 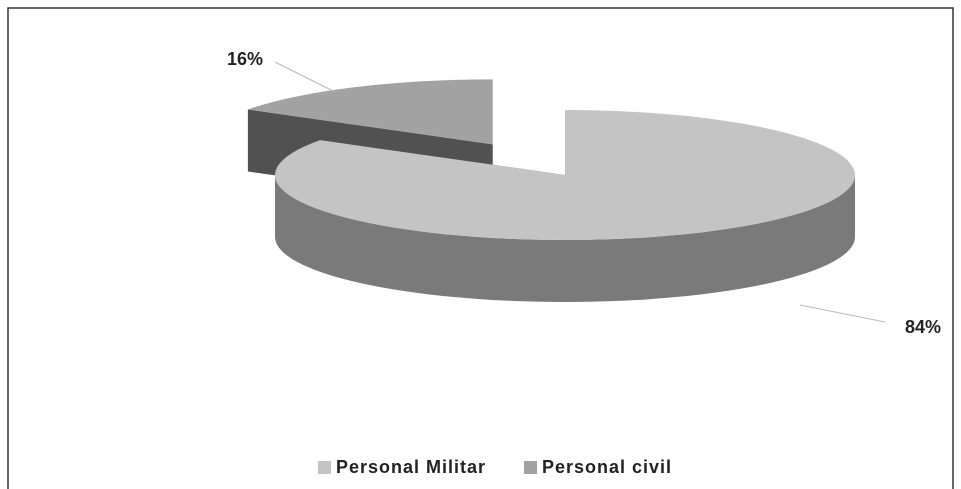 I want to click on data-label: 16%, so click(x=245, y=59).